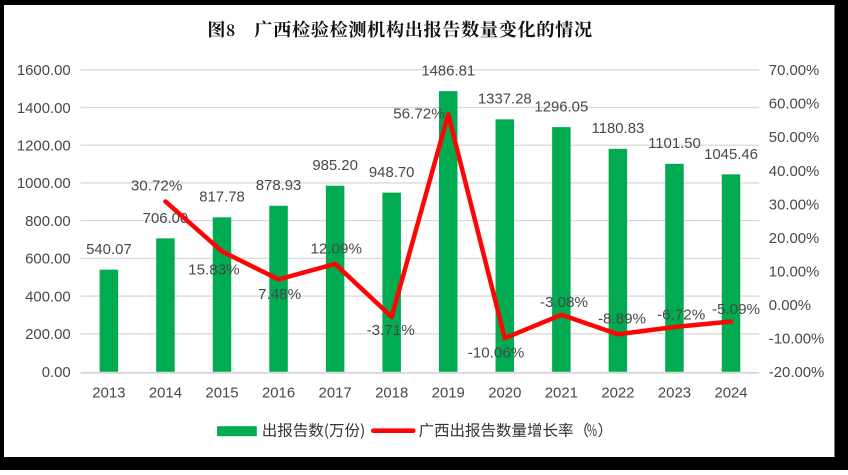 The image size is (848, 475). I want to click on svg-text: 1296.05, so click(561, 108).